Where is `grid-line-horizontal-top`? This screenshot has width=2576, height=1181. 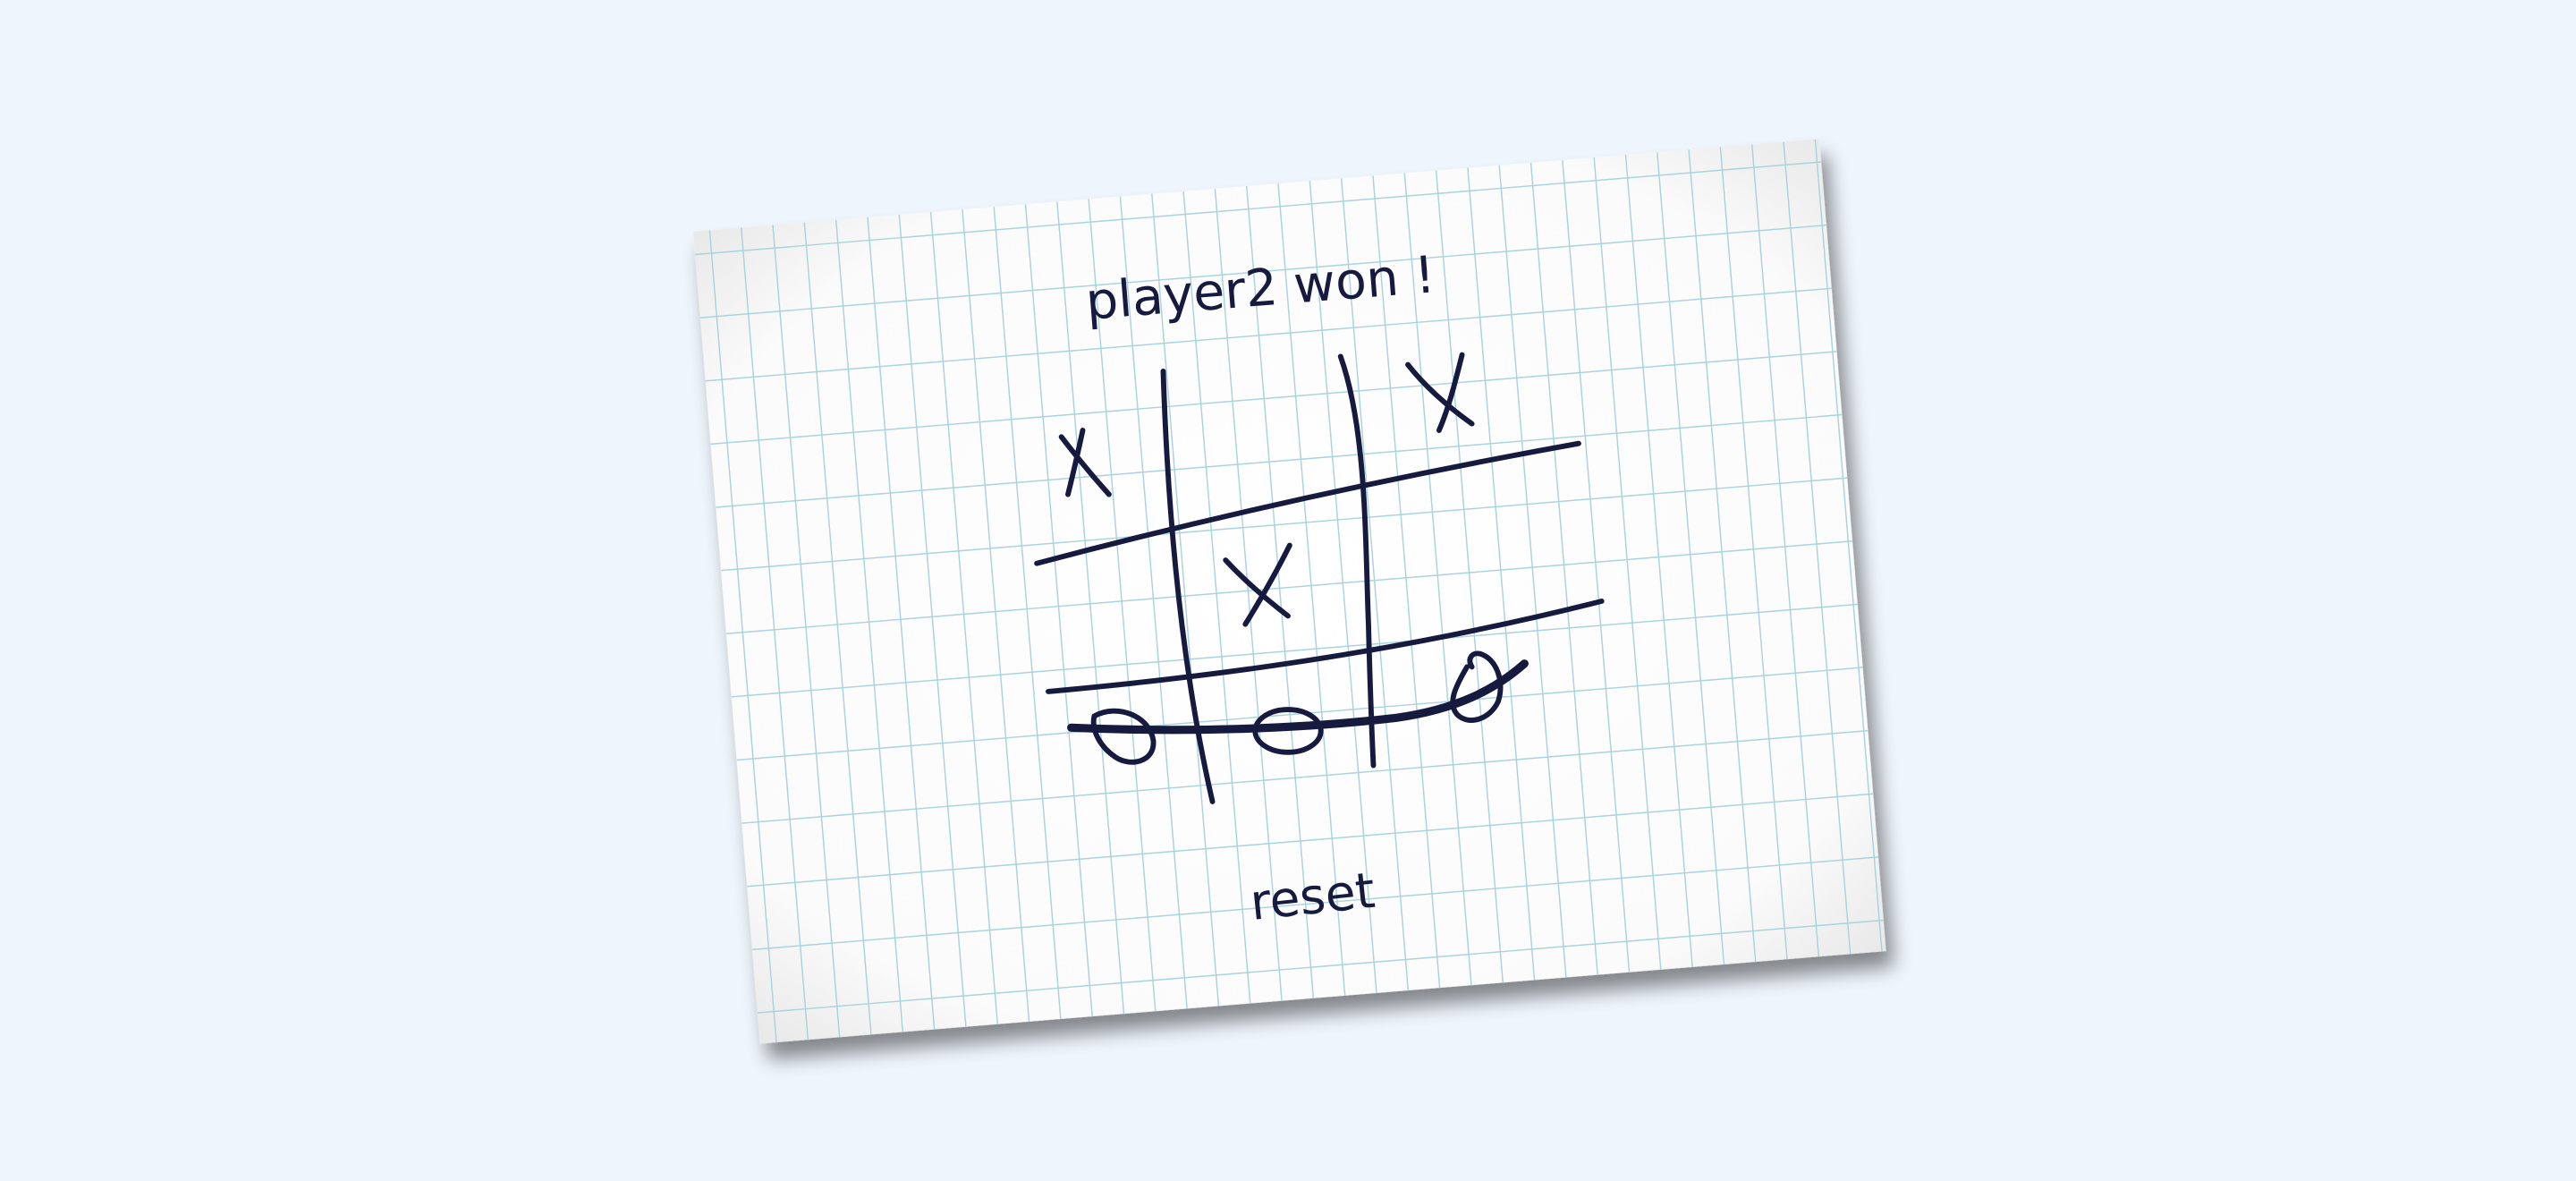 grid-line-horizontal-top is located at coordinates (1307, 503).